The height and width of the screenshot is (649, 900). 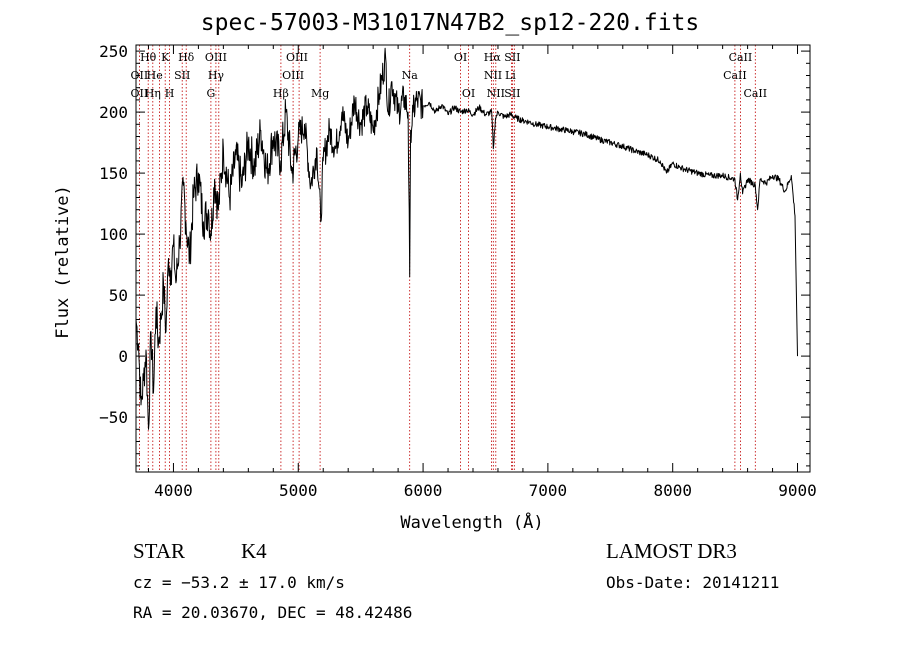 What do you see at coordinates (63, 262) in the screenshot?
I see `y-axis-label: Flux (relative)` at bounding box center [63, 262].